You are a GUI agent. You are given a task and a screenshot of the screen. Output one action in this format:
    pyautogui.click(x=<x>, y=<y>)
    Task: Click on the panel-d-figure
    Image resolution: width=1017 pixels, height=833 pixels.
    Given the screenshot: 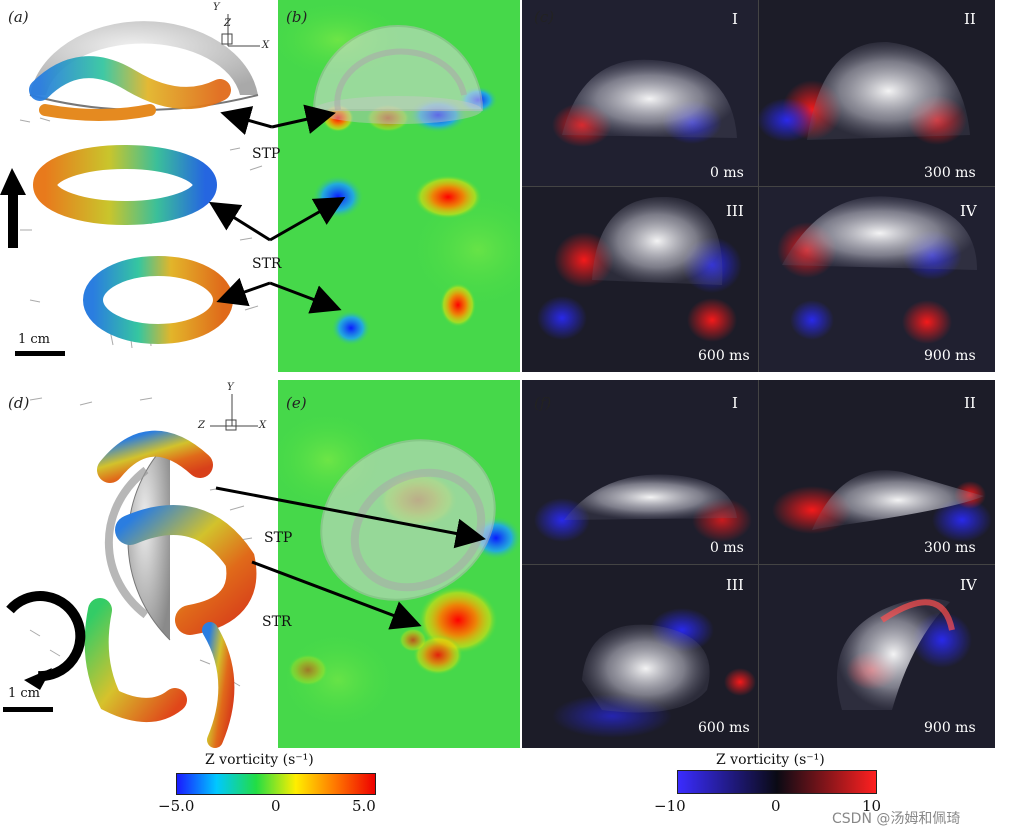 What is the action you would take?
    pyautogui.click(x=130, y=571)
    